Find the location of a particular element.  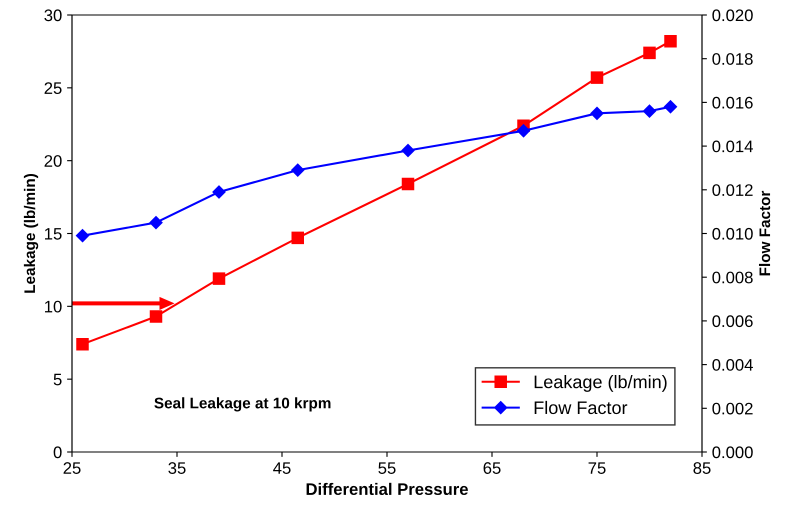

legend-label: Leakage (lb/min) is located at coordinates (600, 383).